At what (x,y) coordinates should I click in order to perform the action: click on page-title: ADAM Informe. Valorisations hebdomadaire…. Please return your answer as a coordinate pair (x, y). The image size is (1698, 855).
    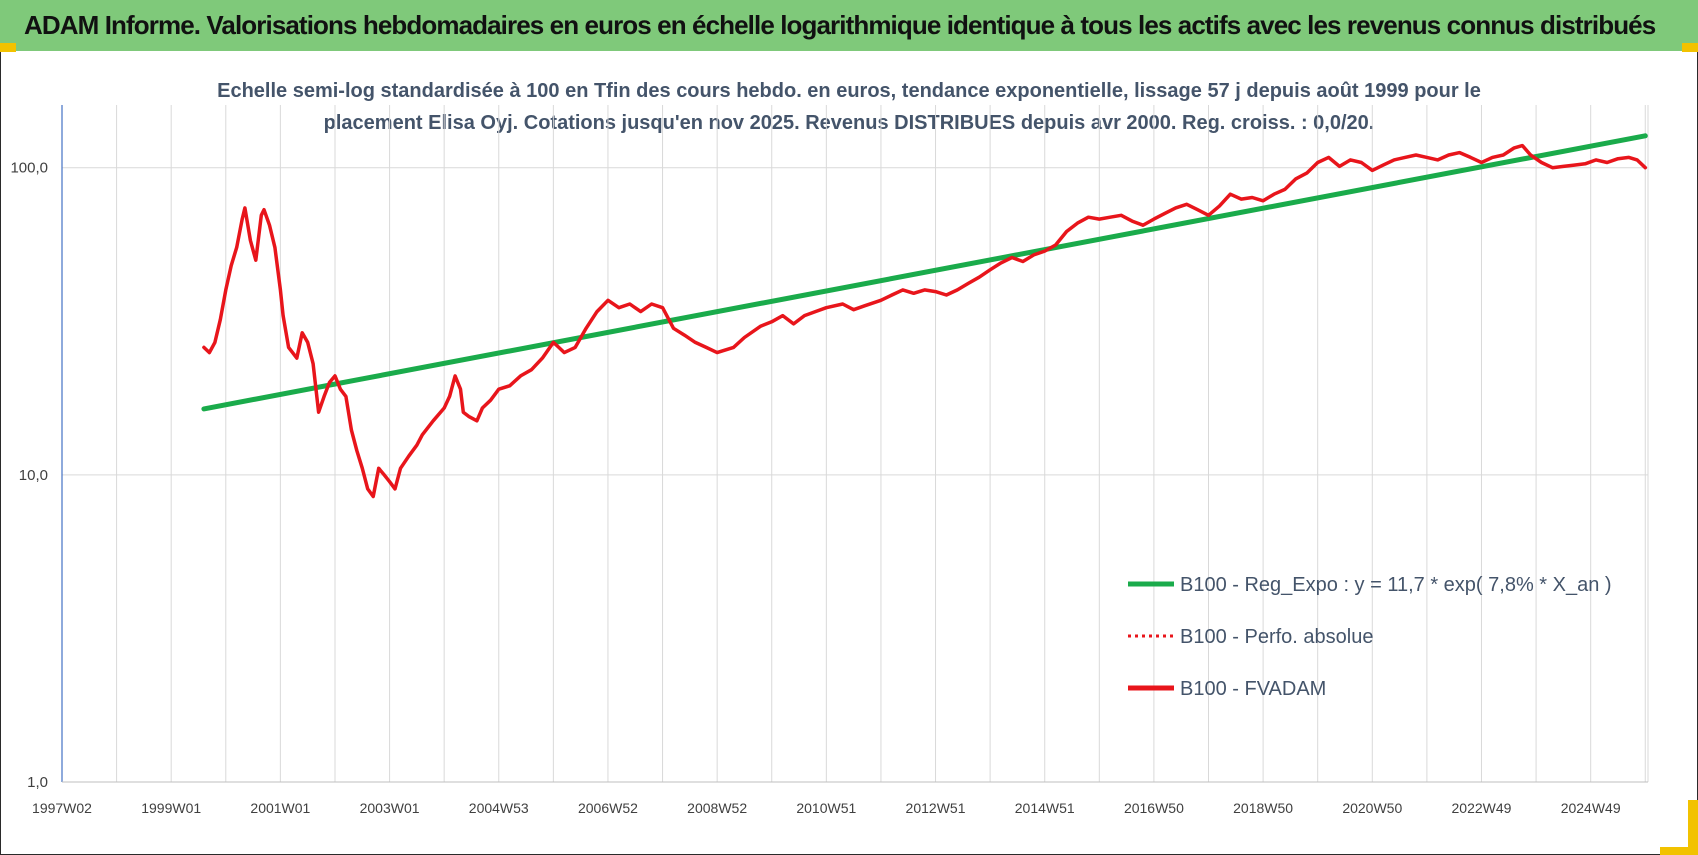
    Looking at the image, I should click on (840, 25).